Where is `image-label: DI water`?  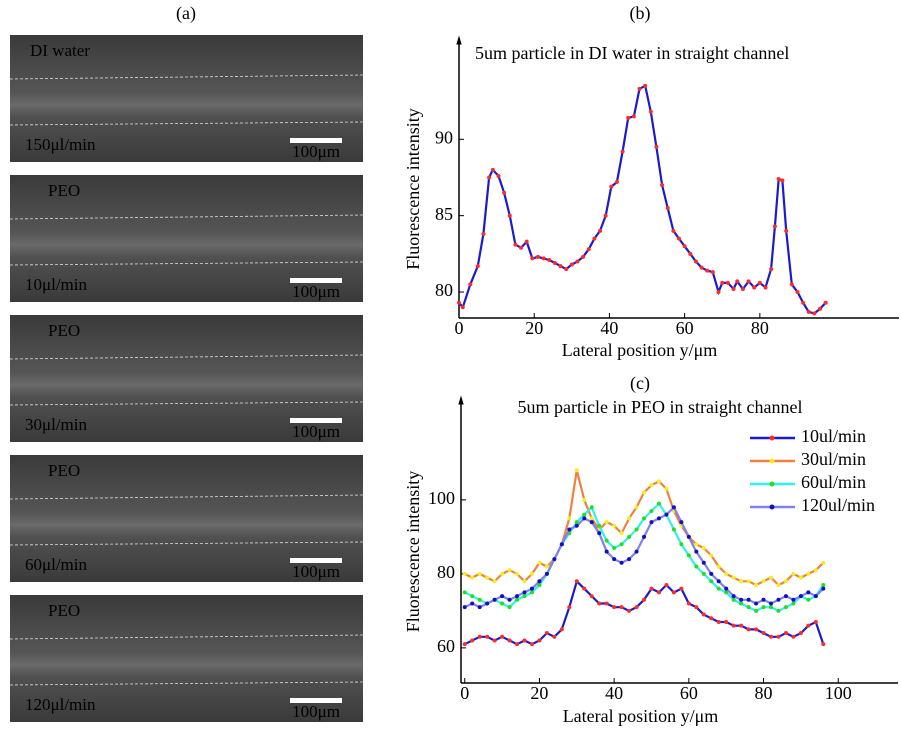
image-label: DI water is located at coordinates (60, 50).